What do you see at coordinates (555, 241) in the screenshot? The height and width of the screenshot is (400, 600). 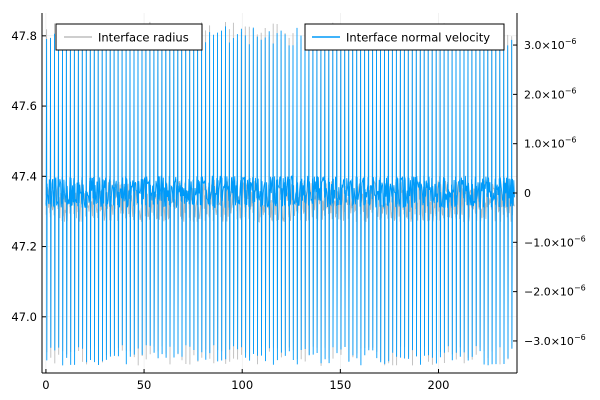 I see `yr-tick-label-2: −1.0×10⁻⁶` at bounding box center [555, 241].